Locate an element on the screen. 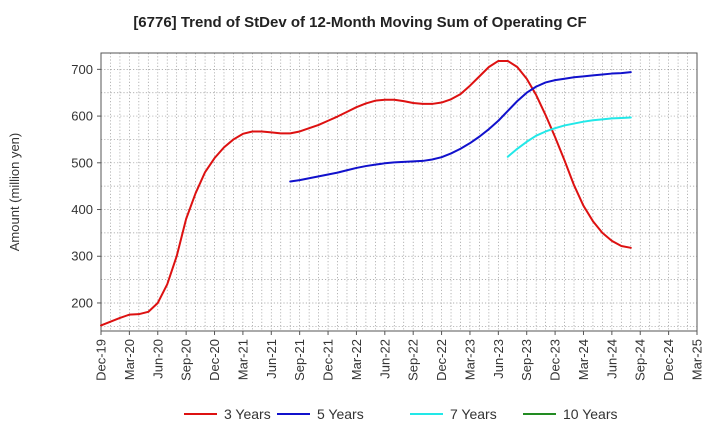  legend-label: 7 Years is located at coordinates (473, 414).